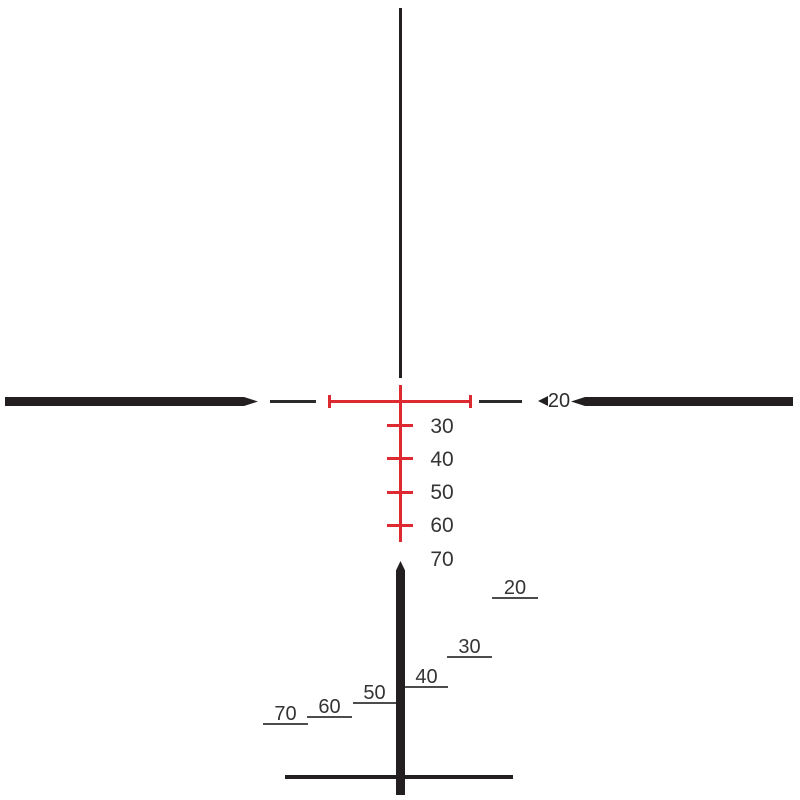  Describe the element at coordinates (131, 401) in the screenshot. I see `left-horizontal-bar` at that location.